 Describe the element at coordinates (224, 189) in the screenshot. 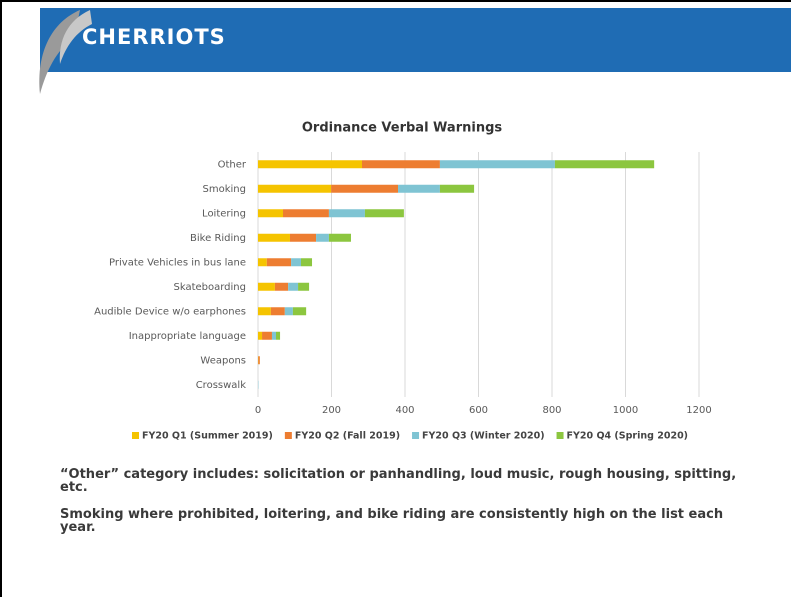

I see `y-tick-label: Smoking` at that location.